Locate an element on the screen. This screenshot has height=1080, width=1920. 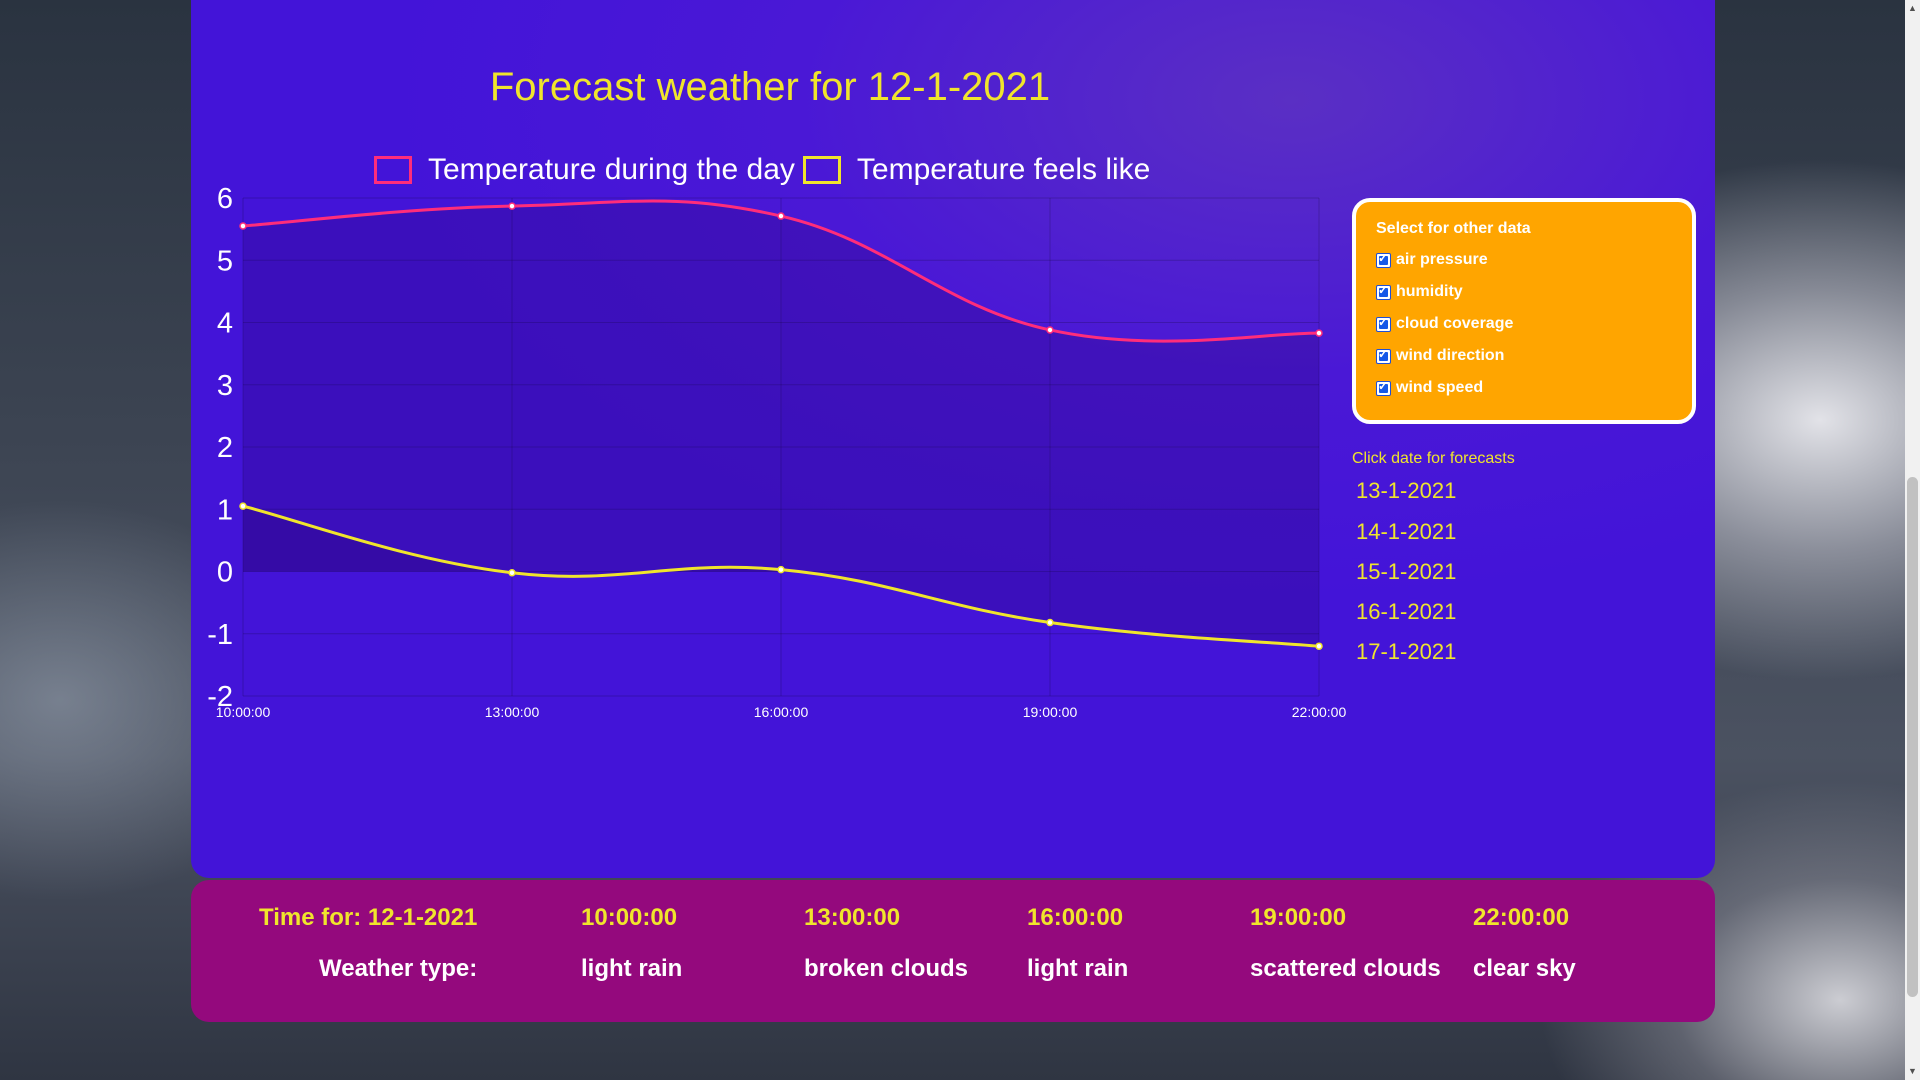
cloud-coverage-checkbox: ✓ is located at coordinates (1383, 323).